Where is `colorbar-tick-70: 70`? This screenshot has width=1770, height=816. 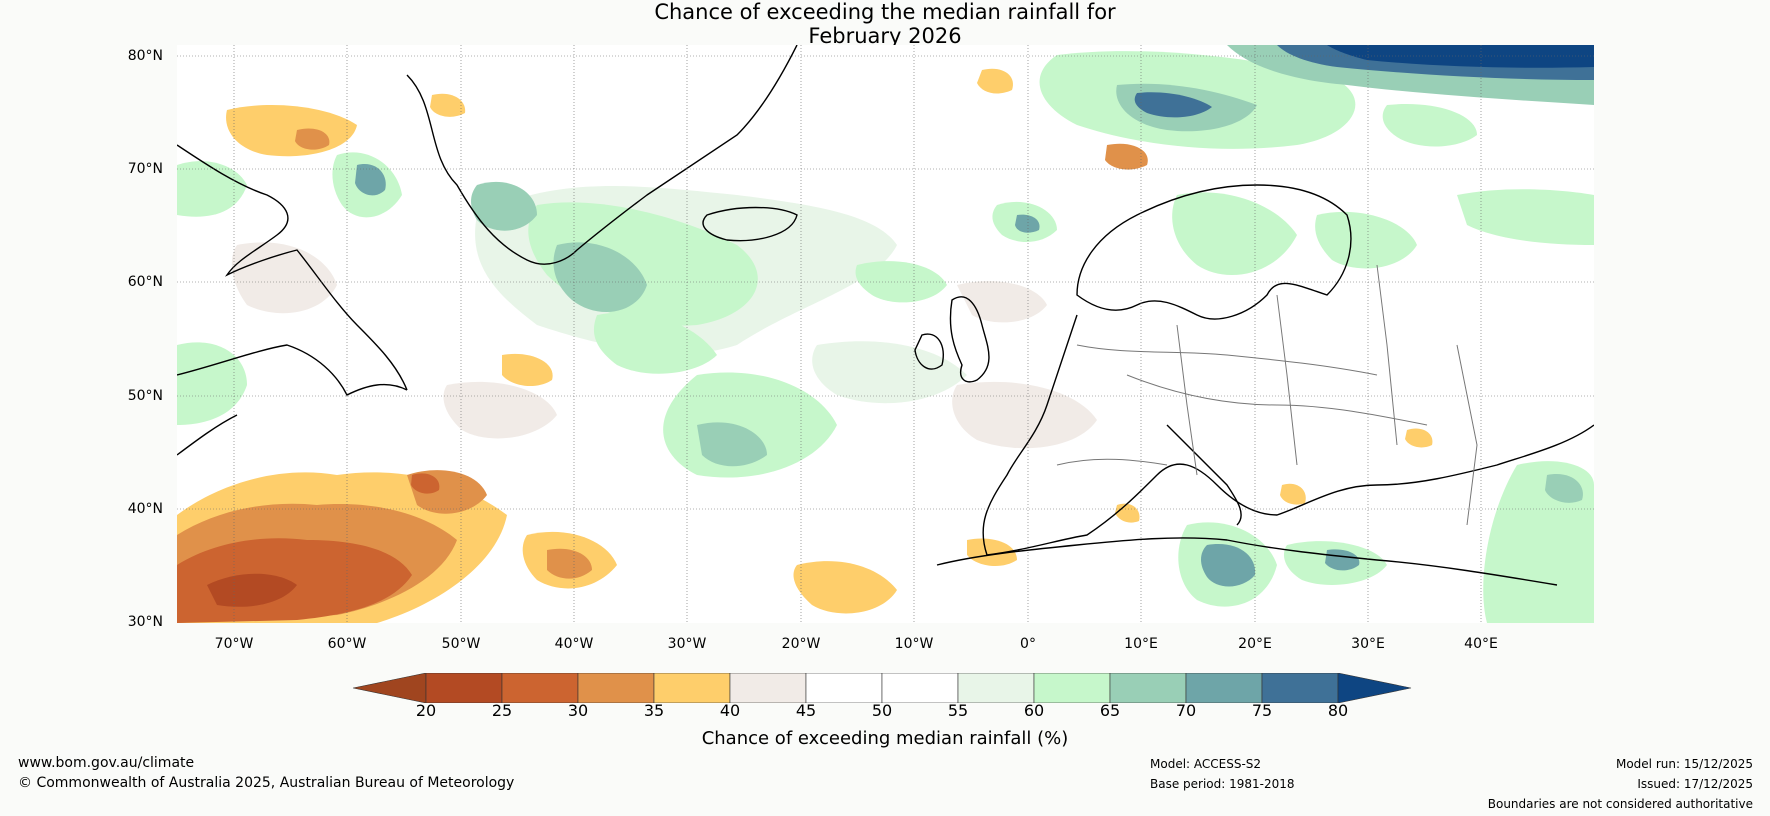 colorbar-tick-70: 70 is located at coordinates (1186, 710).